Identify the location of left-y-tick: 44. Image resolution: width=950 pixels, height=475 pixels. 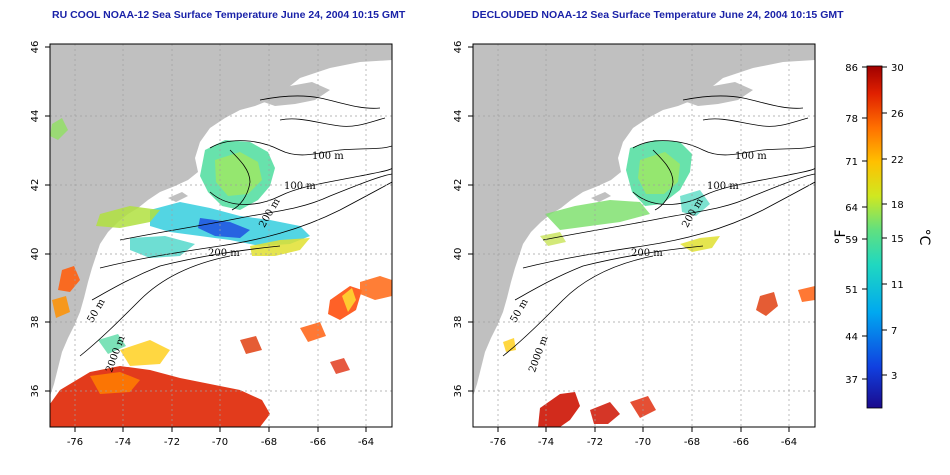
(35, 116).